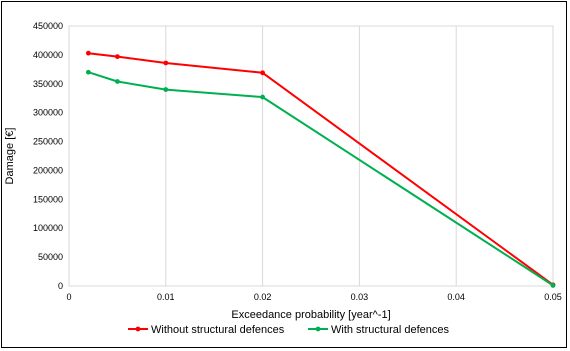 This screenshot has width=570, height=351. I want to click on y-tick-label: 300000, so click(48, 113).